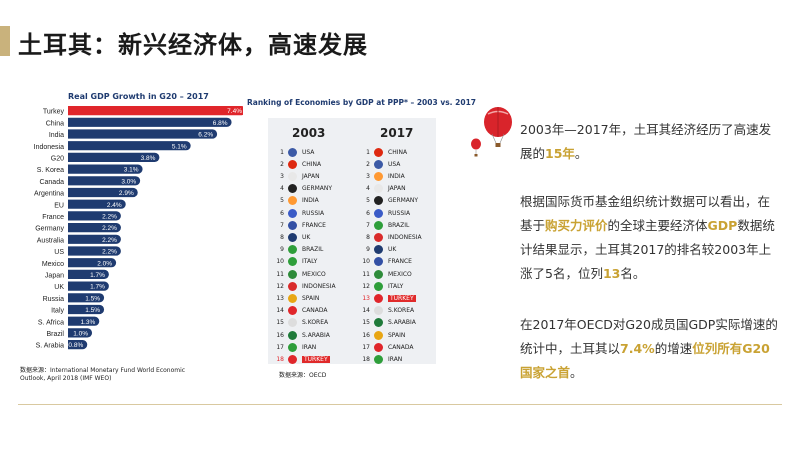 This screenshot has height=449, width=800. What do you see at coordinates (57, 311) in the screenshot?
I see `bar-category-label: Italy` at bounding box center [57, 311].